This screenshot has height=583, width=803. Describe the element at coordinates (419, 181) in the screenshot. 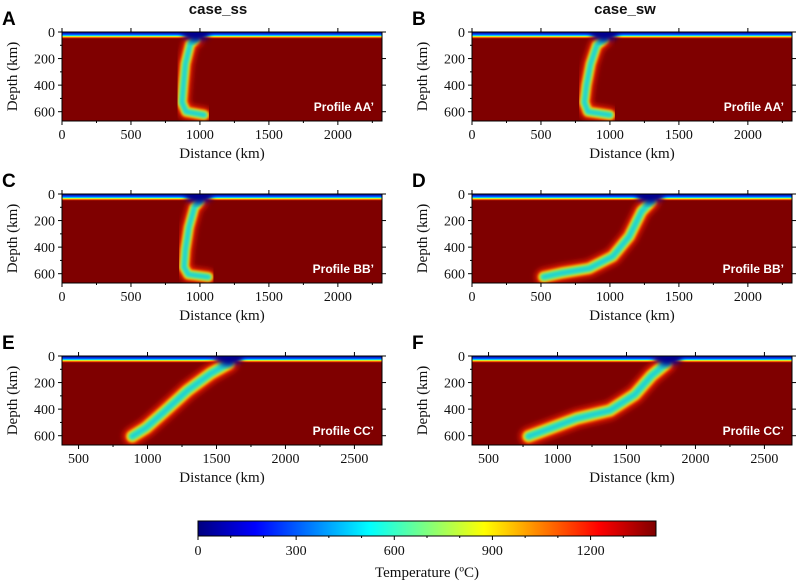

I see `panel-letter: D` at that location.